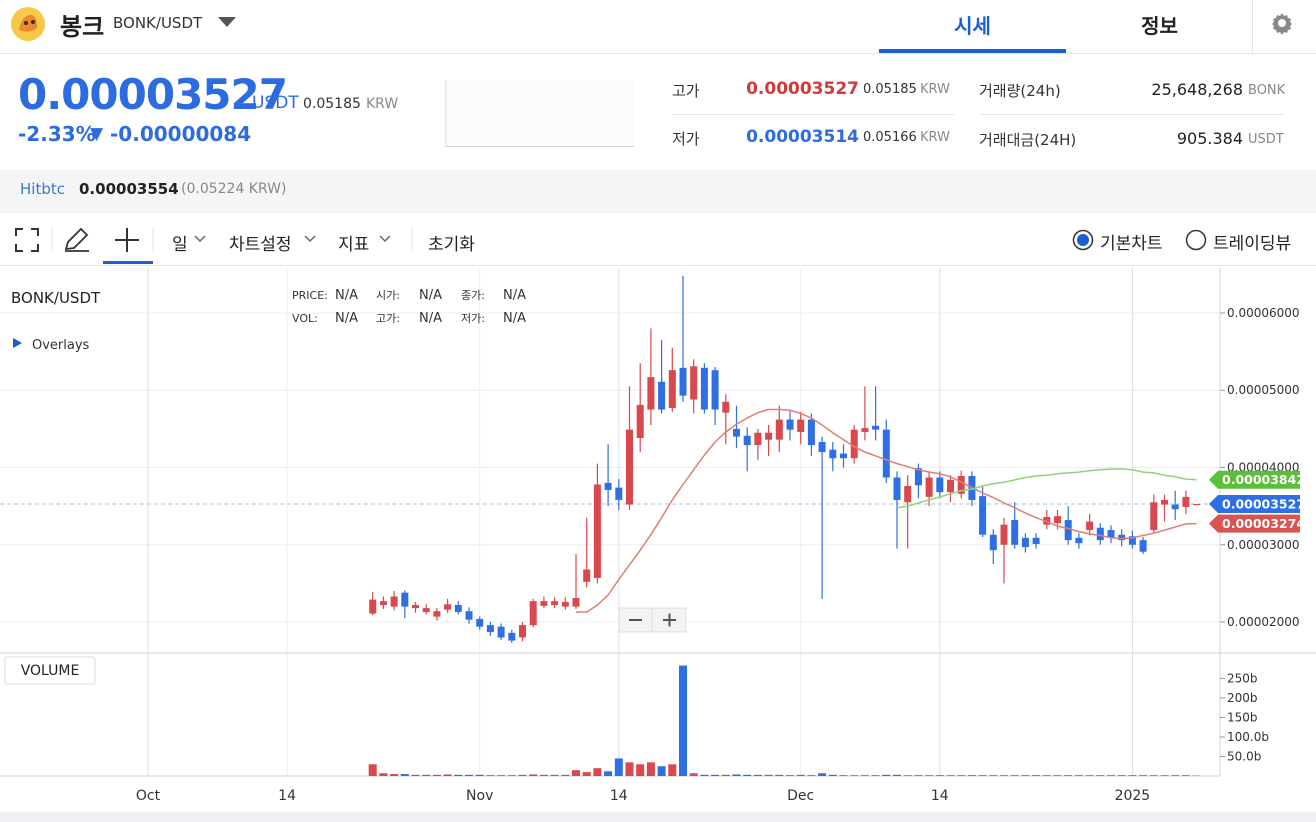 The image size is (1316, 822). Describe the element at coordinates (260, 245) in the screenshot. I see `chart-settings-menu: 차트설정` at that location.